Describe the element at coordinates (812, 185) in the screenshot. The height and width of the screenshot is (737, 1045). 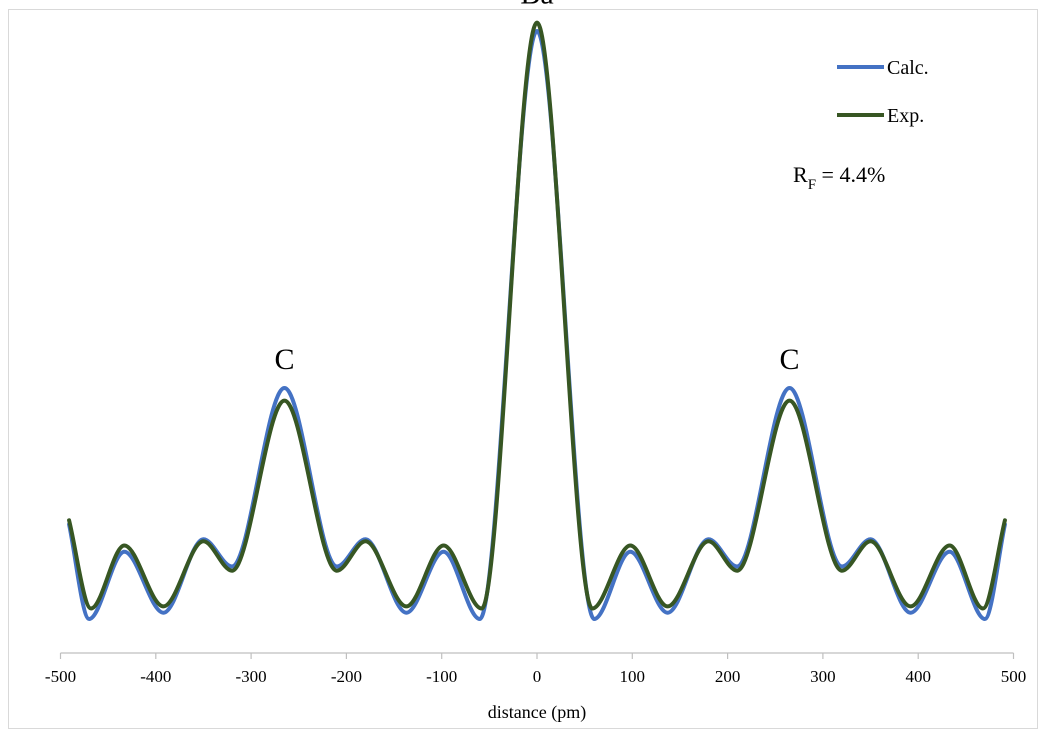
I see `rf-subscript: F` at that location.